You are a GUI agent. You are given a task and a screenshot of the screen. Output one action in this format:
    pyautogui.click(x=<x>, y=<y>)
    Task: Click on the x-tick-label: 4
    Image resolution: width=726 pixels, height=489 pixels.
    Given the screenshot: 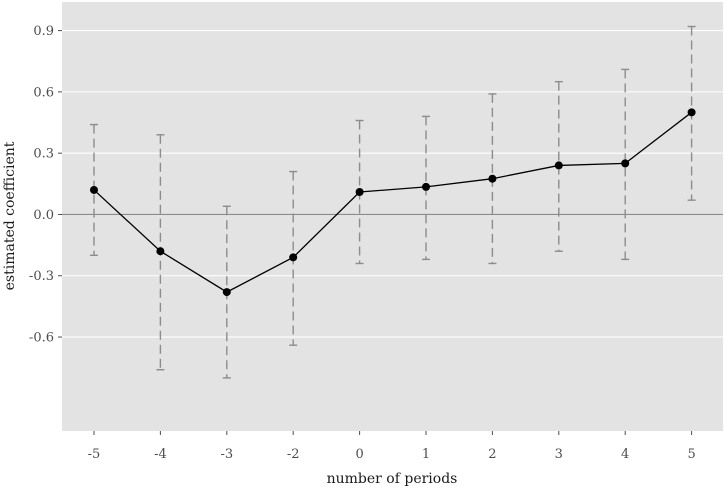 What is the action you would take?
    pyautogui.click(x=625, y=454)
    